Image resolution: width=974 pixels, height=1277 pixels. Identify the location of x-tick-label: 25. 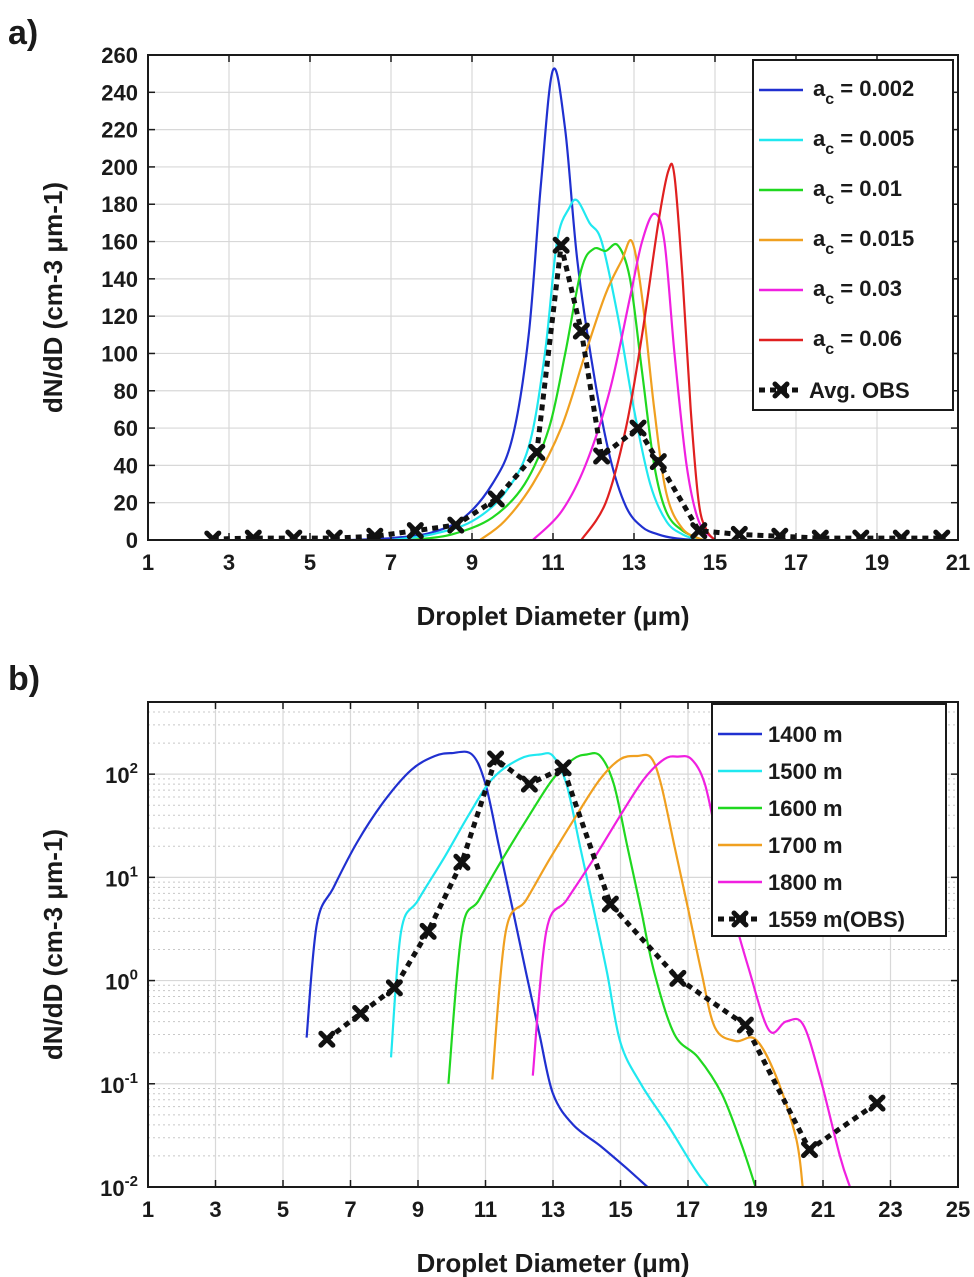
(958, 1209).